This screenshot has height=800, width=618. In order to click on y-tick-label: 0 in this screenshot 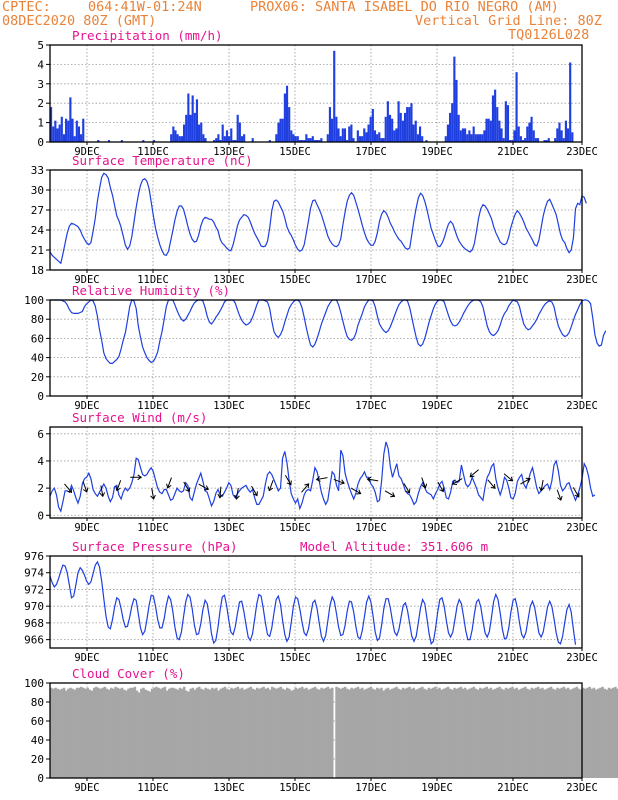, I will do `click(40, 142)`.